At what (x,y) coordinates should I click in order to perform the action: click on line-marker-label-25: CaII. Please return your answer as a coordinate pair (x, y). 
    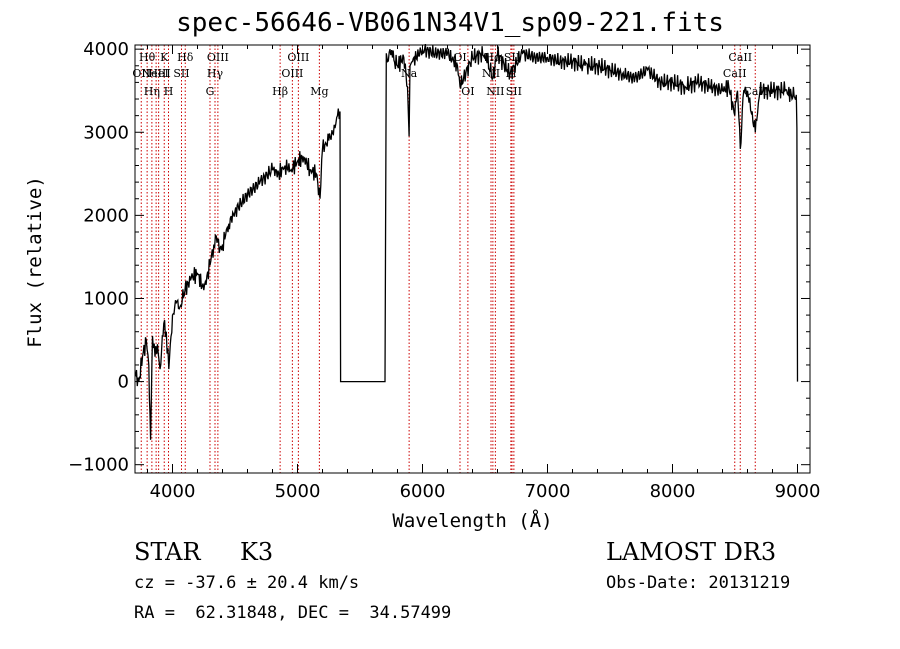
    Looking at the image, I should click on (735, 73).